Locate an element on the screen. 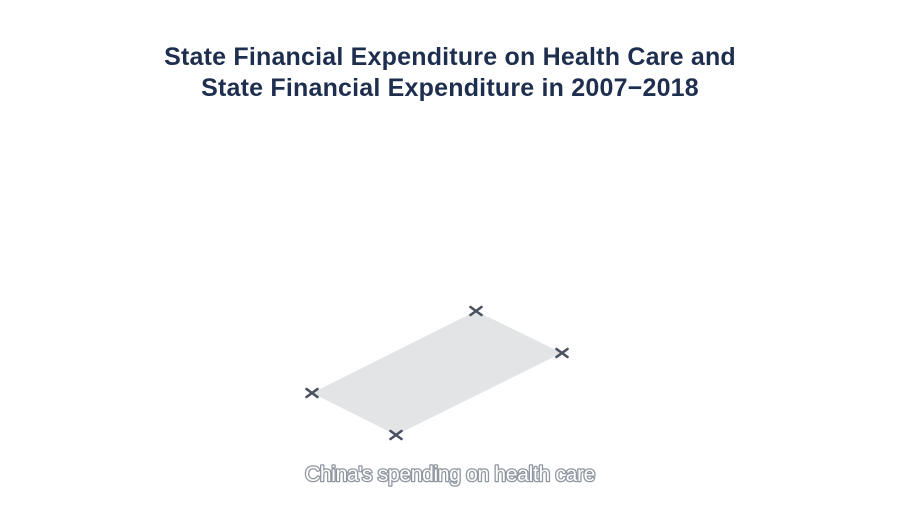 This screenshot has height=506, width=900. base-plane is located at coordinates (437, 373).